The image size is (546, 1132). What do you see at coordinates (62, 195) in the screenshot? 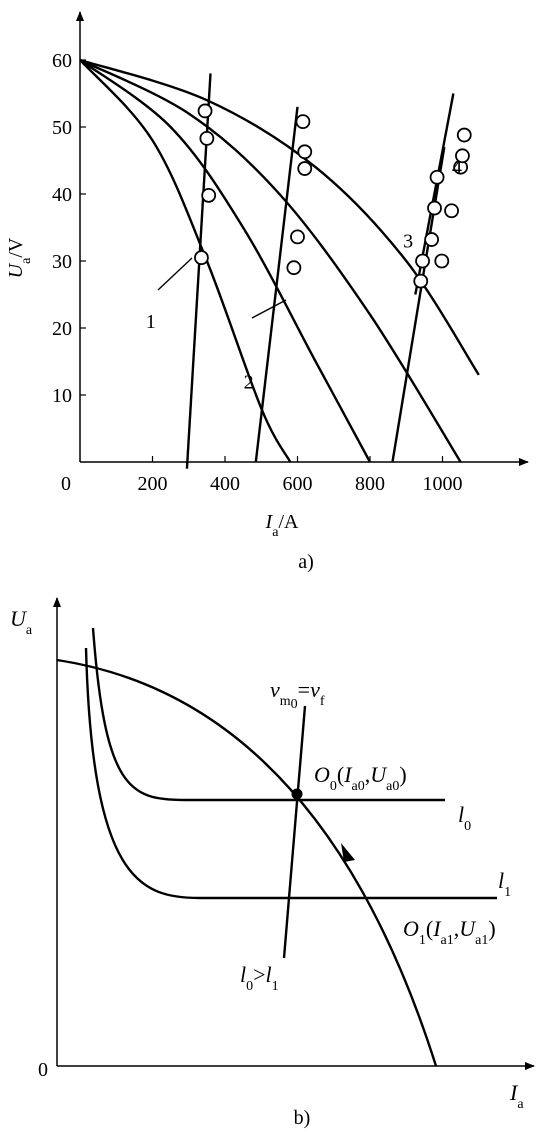
I see `y-tick-label-40: 40` at bounding box center [62, 195].